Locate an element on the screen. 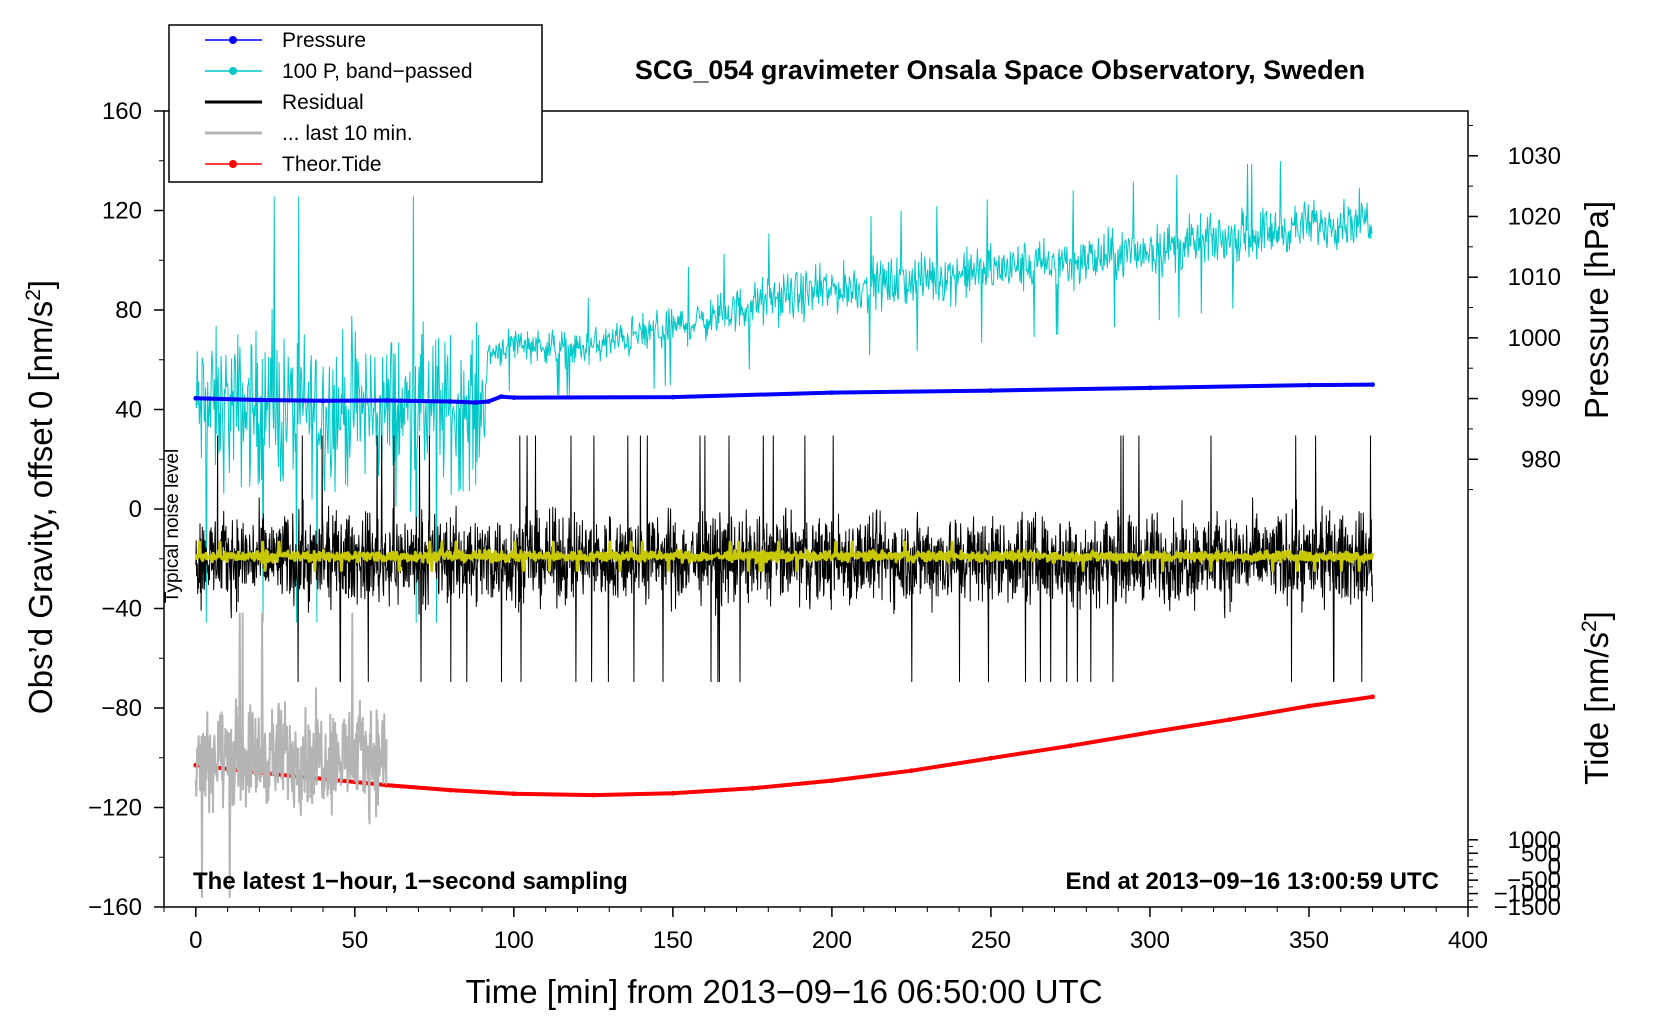 The width and height of the screenshot is (1660, 1020). y-left-tick-label: 160 is located at coordinates (122, 111).